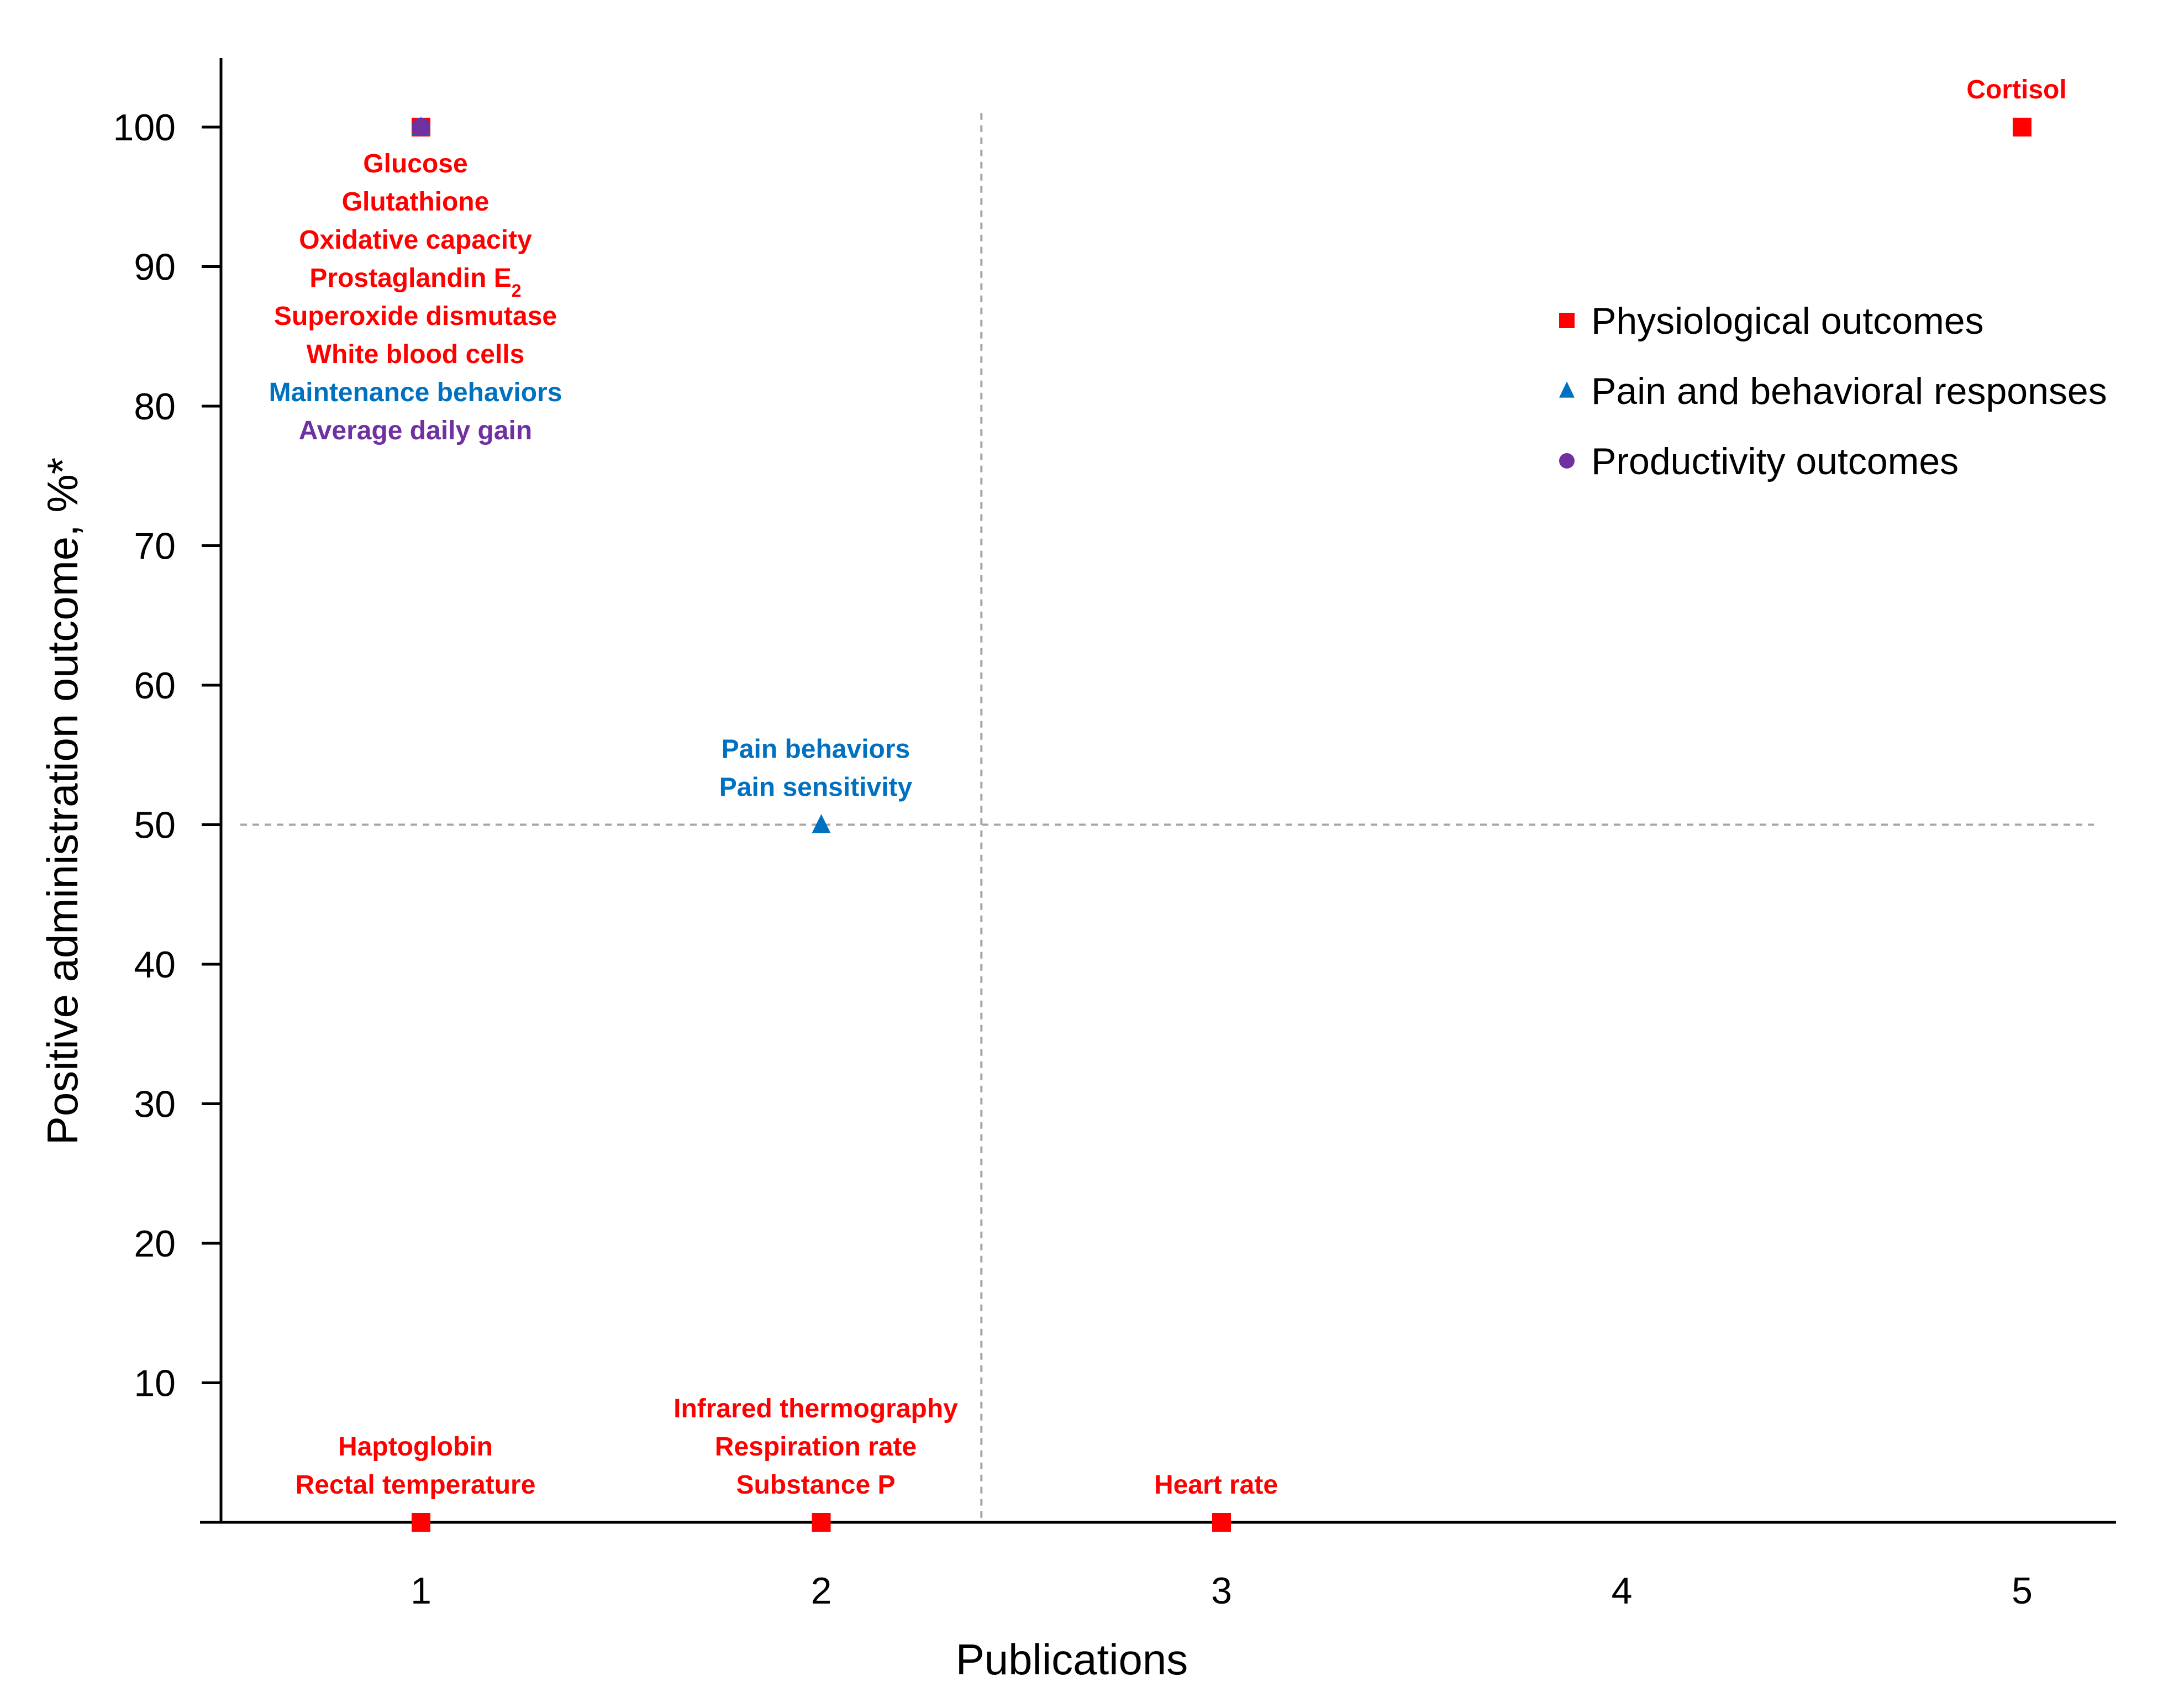 The height and width of the screenshot is (1708, 2179). Describe the element at coordinates (155, 686) in the screenshot. I see `y-tick-label: 60` at that location.